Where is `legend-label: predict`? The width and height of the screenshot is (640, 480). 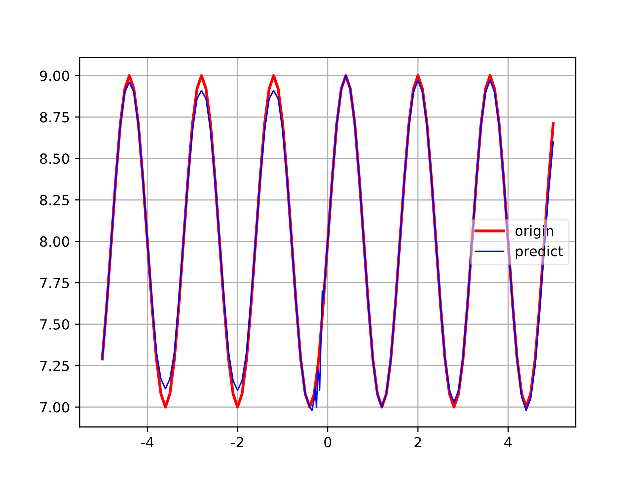 legend-label: predict is located at coordinates (540, 253).